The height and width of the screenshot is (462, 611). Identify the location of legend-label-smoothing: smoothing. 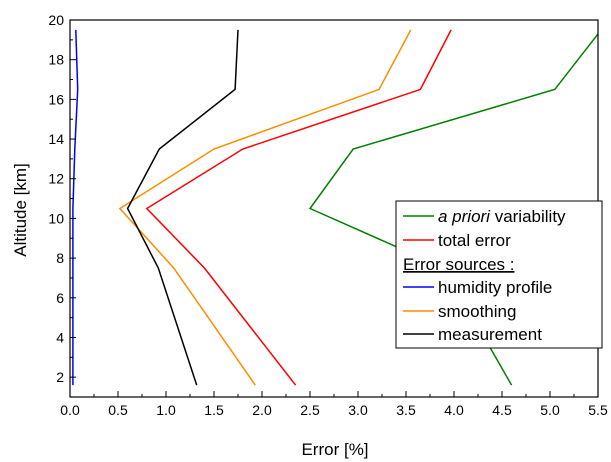
(477, 311).